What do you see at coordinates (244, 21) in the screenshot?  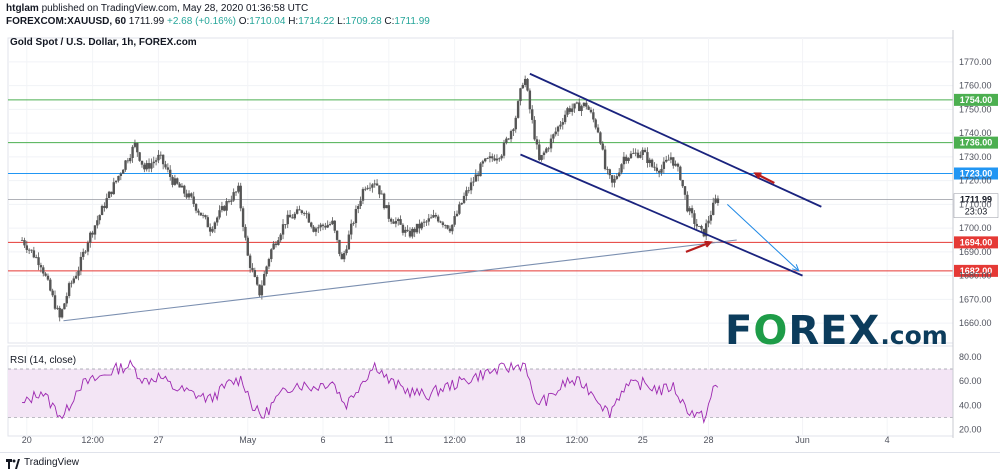 I see `ohlc-open-label: O:` at bounding box center [244, 21].